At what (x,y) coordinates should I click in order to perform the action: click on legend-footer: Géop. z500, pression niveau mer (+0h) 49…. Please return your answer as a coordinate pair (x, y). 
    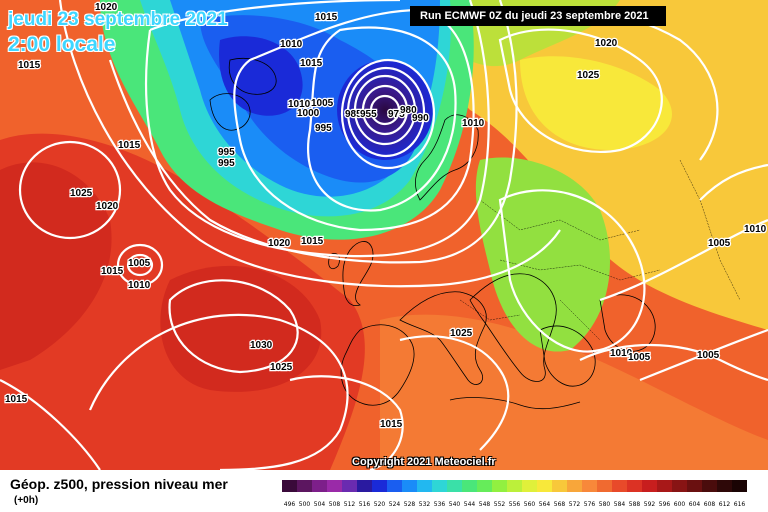
    Looking at the image, I should click on (384, 491).